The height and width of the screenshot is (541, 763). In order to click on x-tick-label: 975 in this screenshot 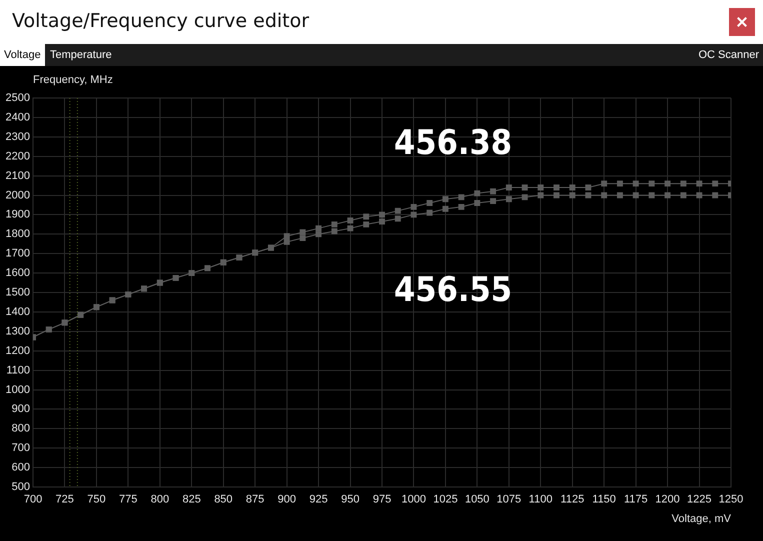, I will do `click(382, 500)`.